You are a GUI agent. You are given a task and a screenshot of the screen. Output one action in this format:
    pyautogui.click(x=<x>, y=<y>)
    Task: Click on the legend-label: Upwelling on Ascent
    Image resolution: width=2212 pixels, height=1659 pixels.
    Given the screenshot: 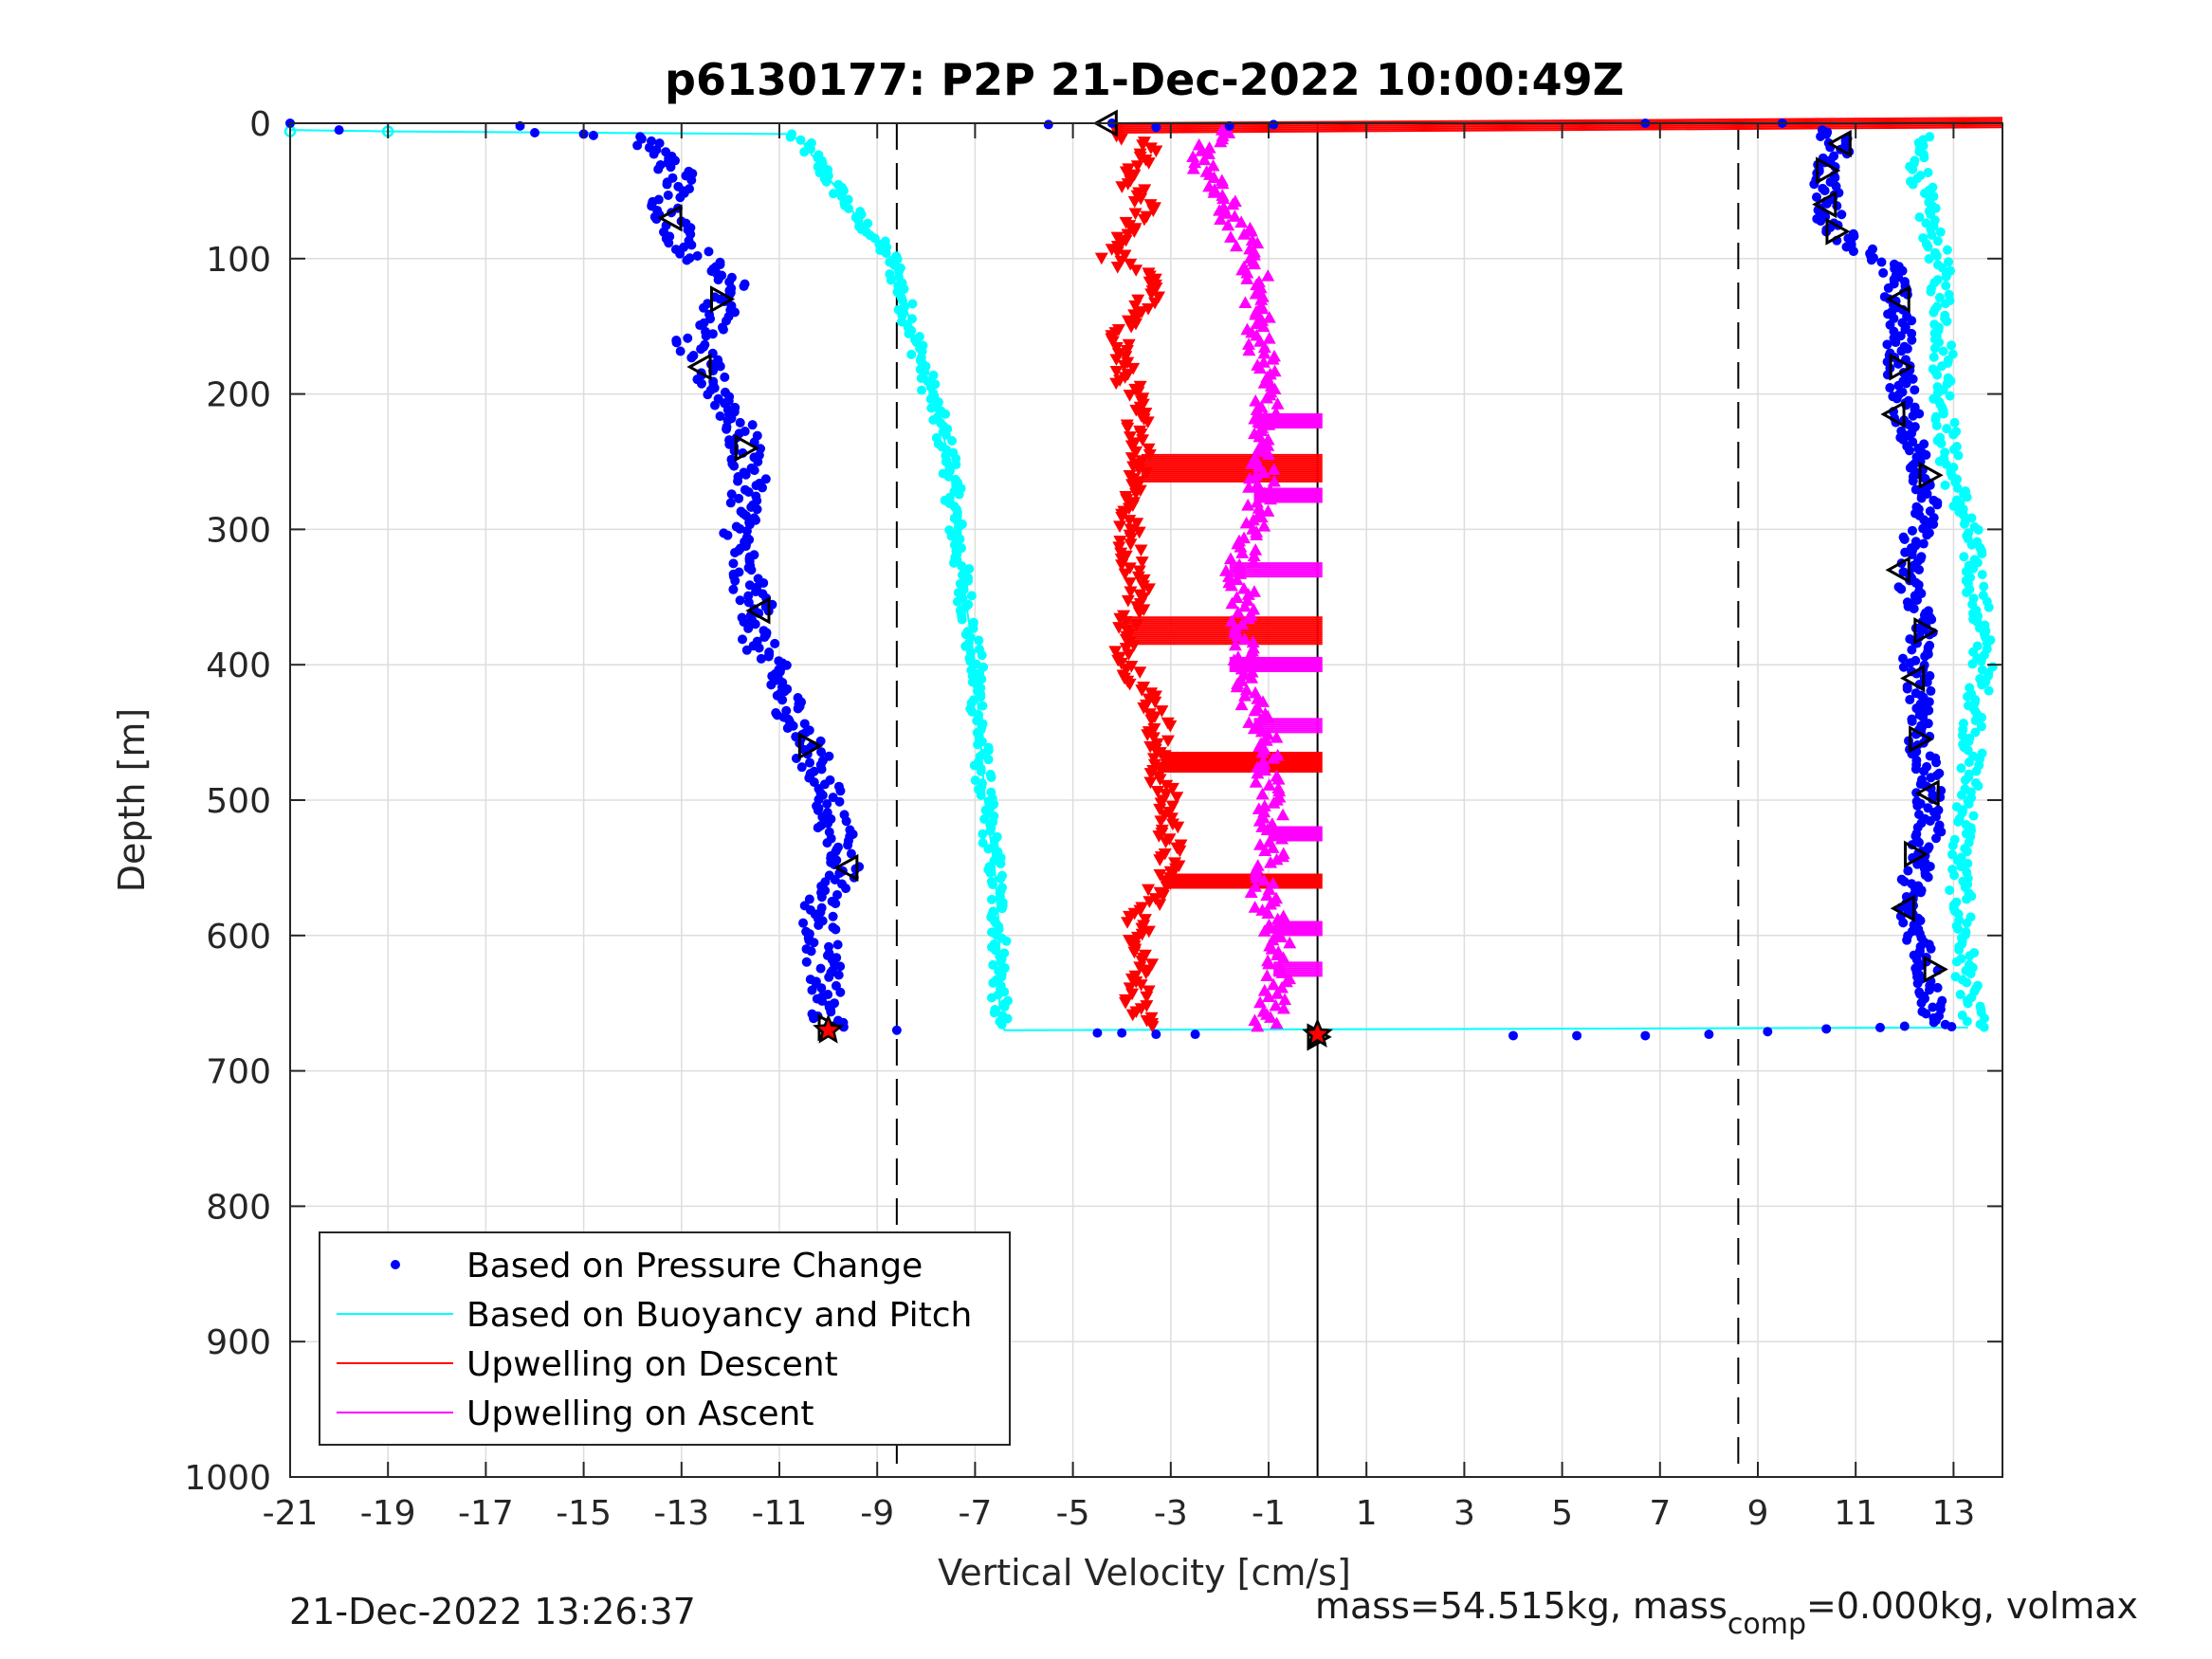 What is the action you would take?
    pyautogui.click(x=640, y=1414)
    